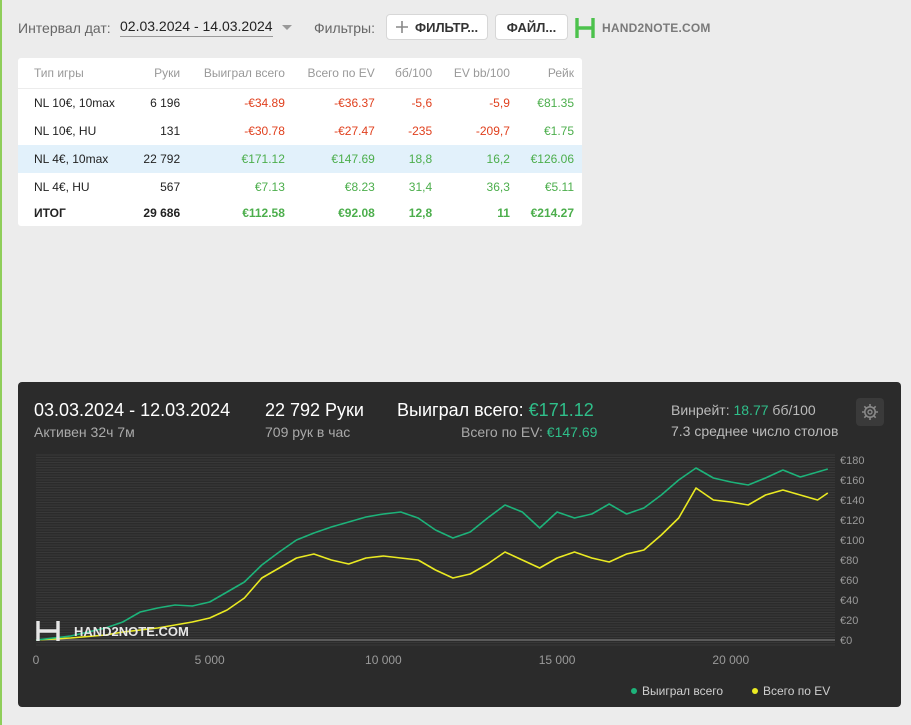  What do you see at coordinates (849, 621) in the screenshot?
I see `y-tick-label: €20` at bounding box center [849, 621].